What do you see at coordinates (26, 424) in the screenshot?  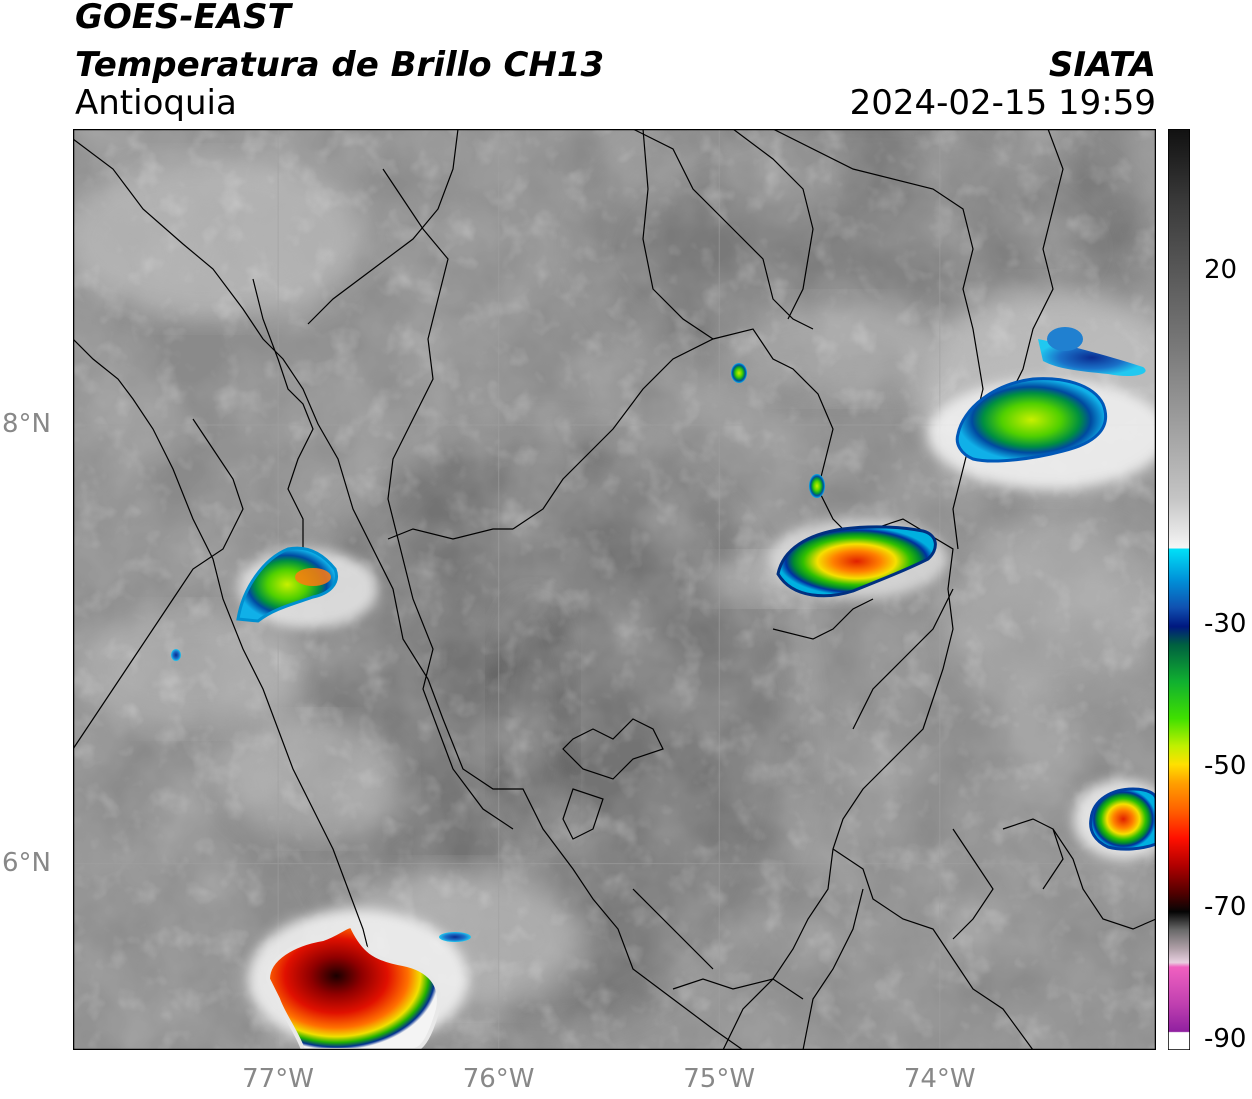 I see `lat-tick-label: 8°N` at bounding box center [26, 424].